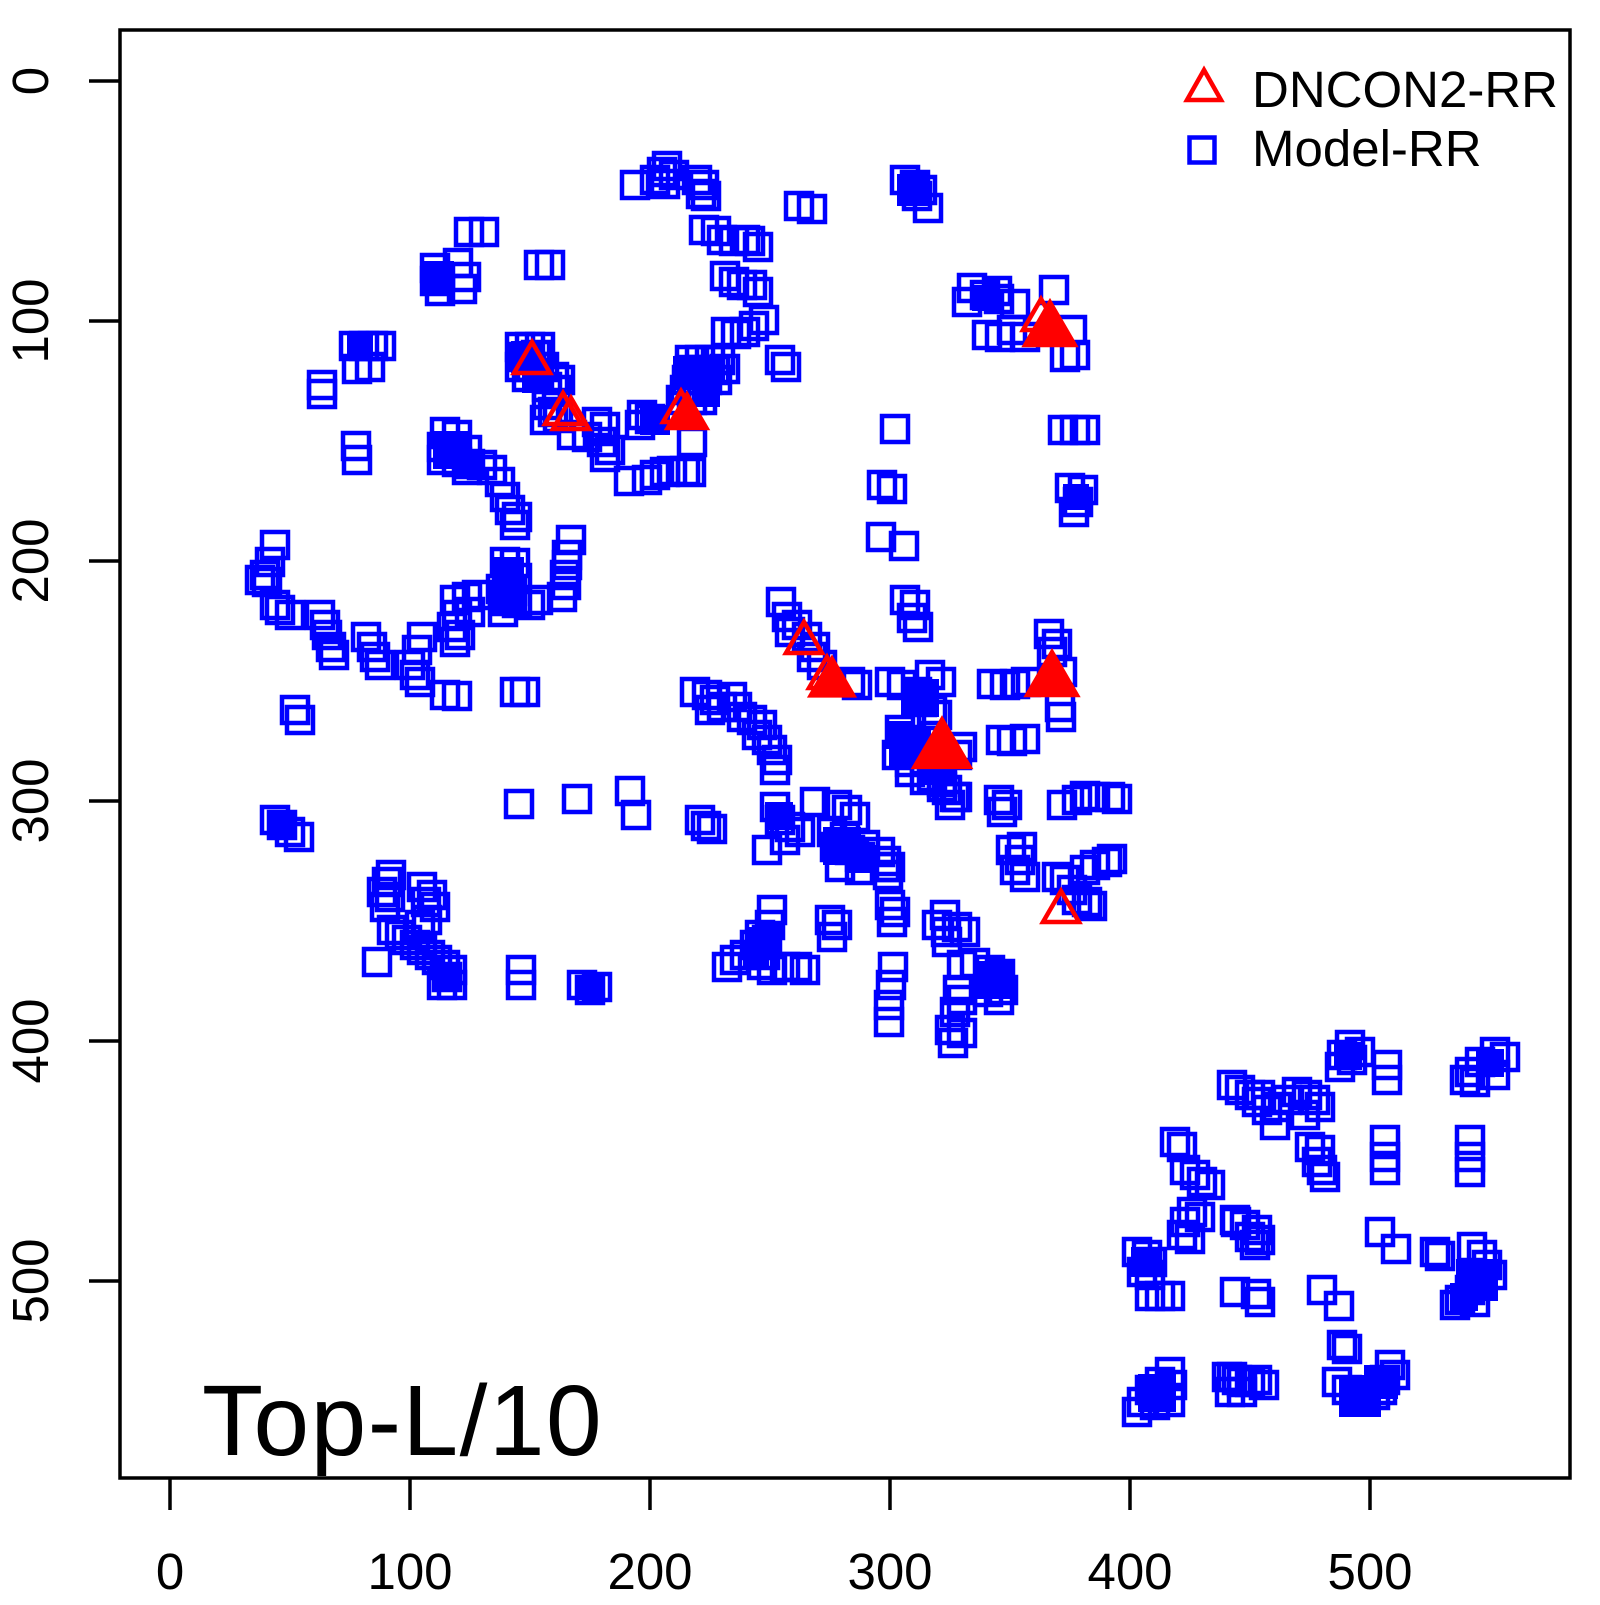 The image size is (1600, 1605). What do you see at coordinates (1367, 148) in the screenshot?
I see `svg-text: Model-RR` at bounding box center [1367, 148].